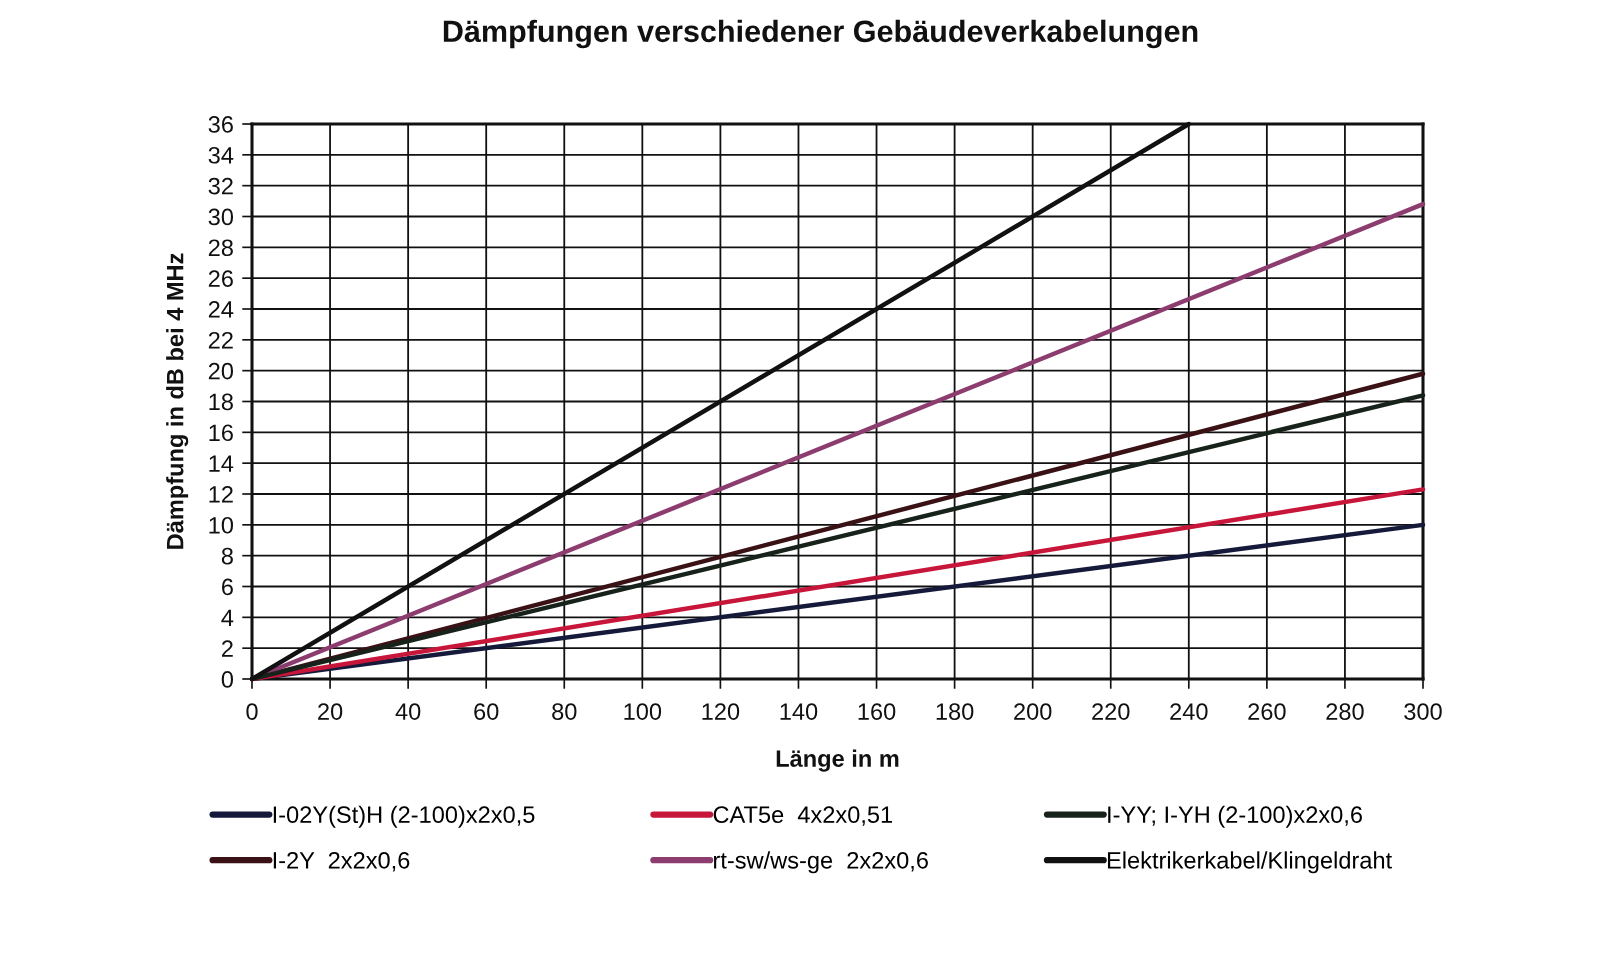  What do you see at coordinates (227, 648) in the screenshot?
I see `y-tick-label: 2` at bounding box center [227, 648].